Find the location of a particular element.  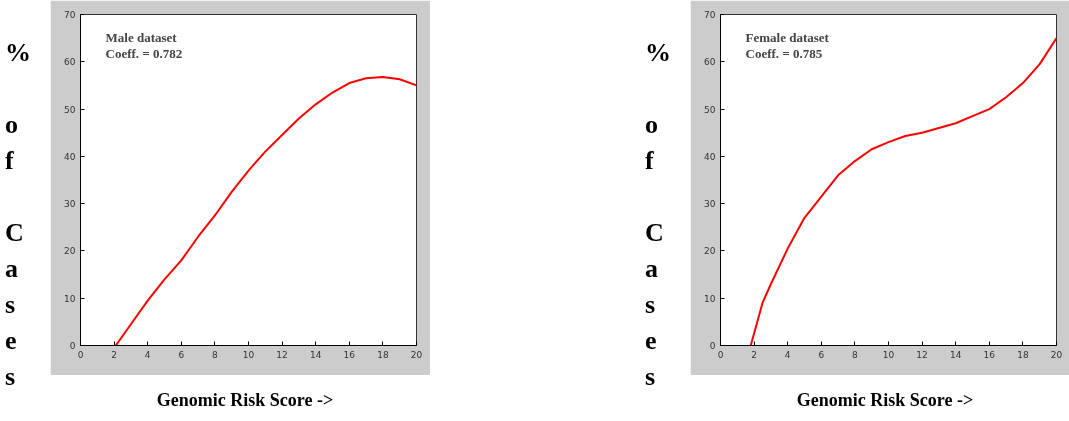

annotation: Female dataset is located at coordinates (787, 37).